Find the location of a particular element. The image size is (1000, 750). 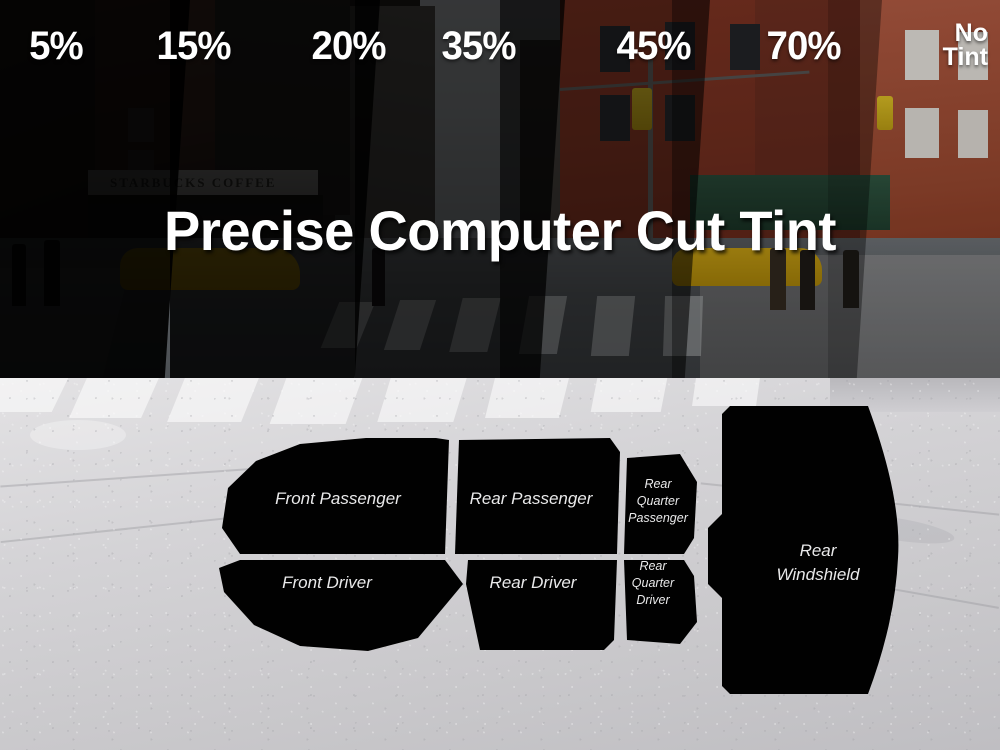

tint-label-5: 5% is located at coordinates (56, 46).